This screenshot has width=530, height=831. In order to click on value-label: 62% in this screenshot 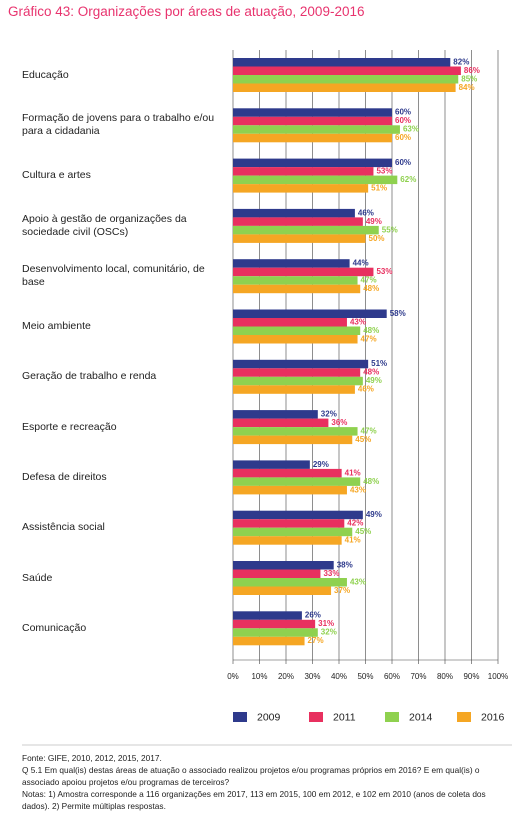, I will do `click(408, 179)`.